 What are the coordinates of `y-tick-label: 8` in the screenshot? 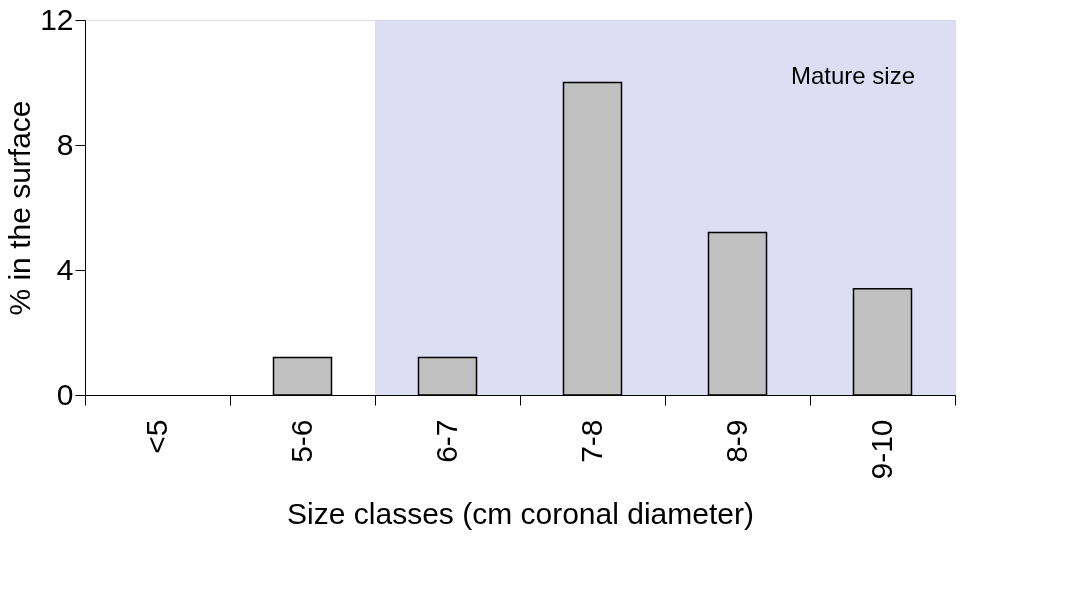 It's located at (65, 144).